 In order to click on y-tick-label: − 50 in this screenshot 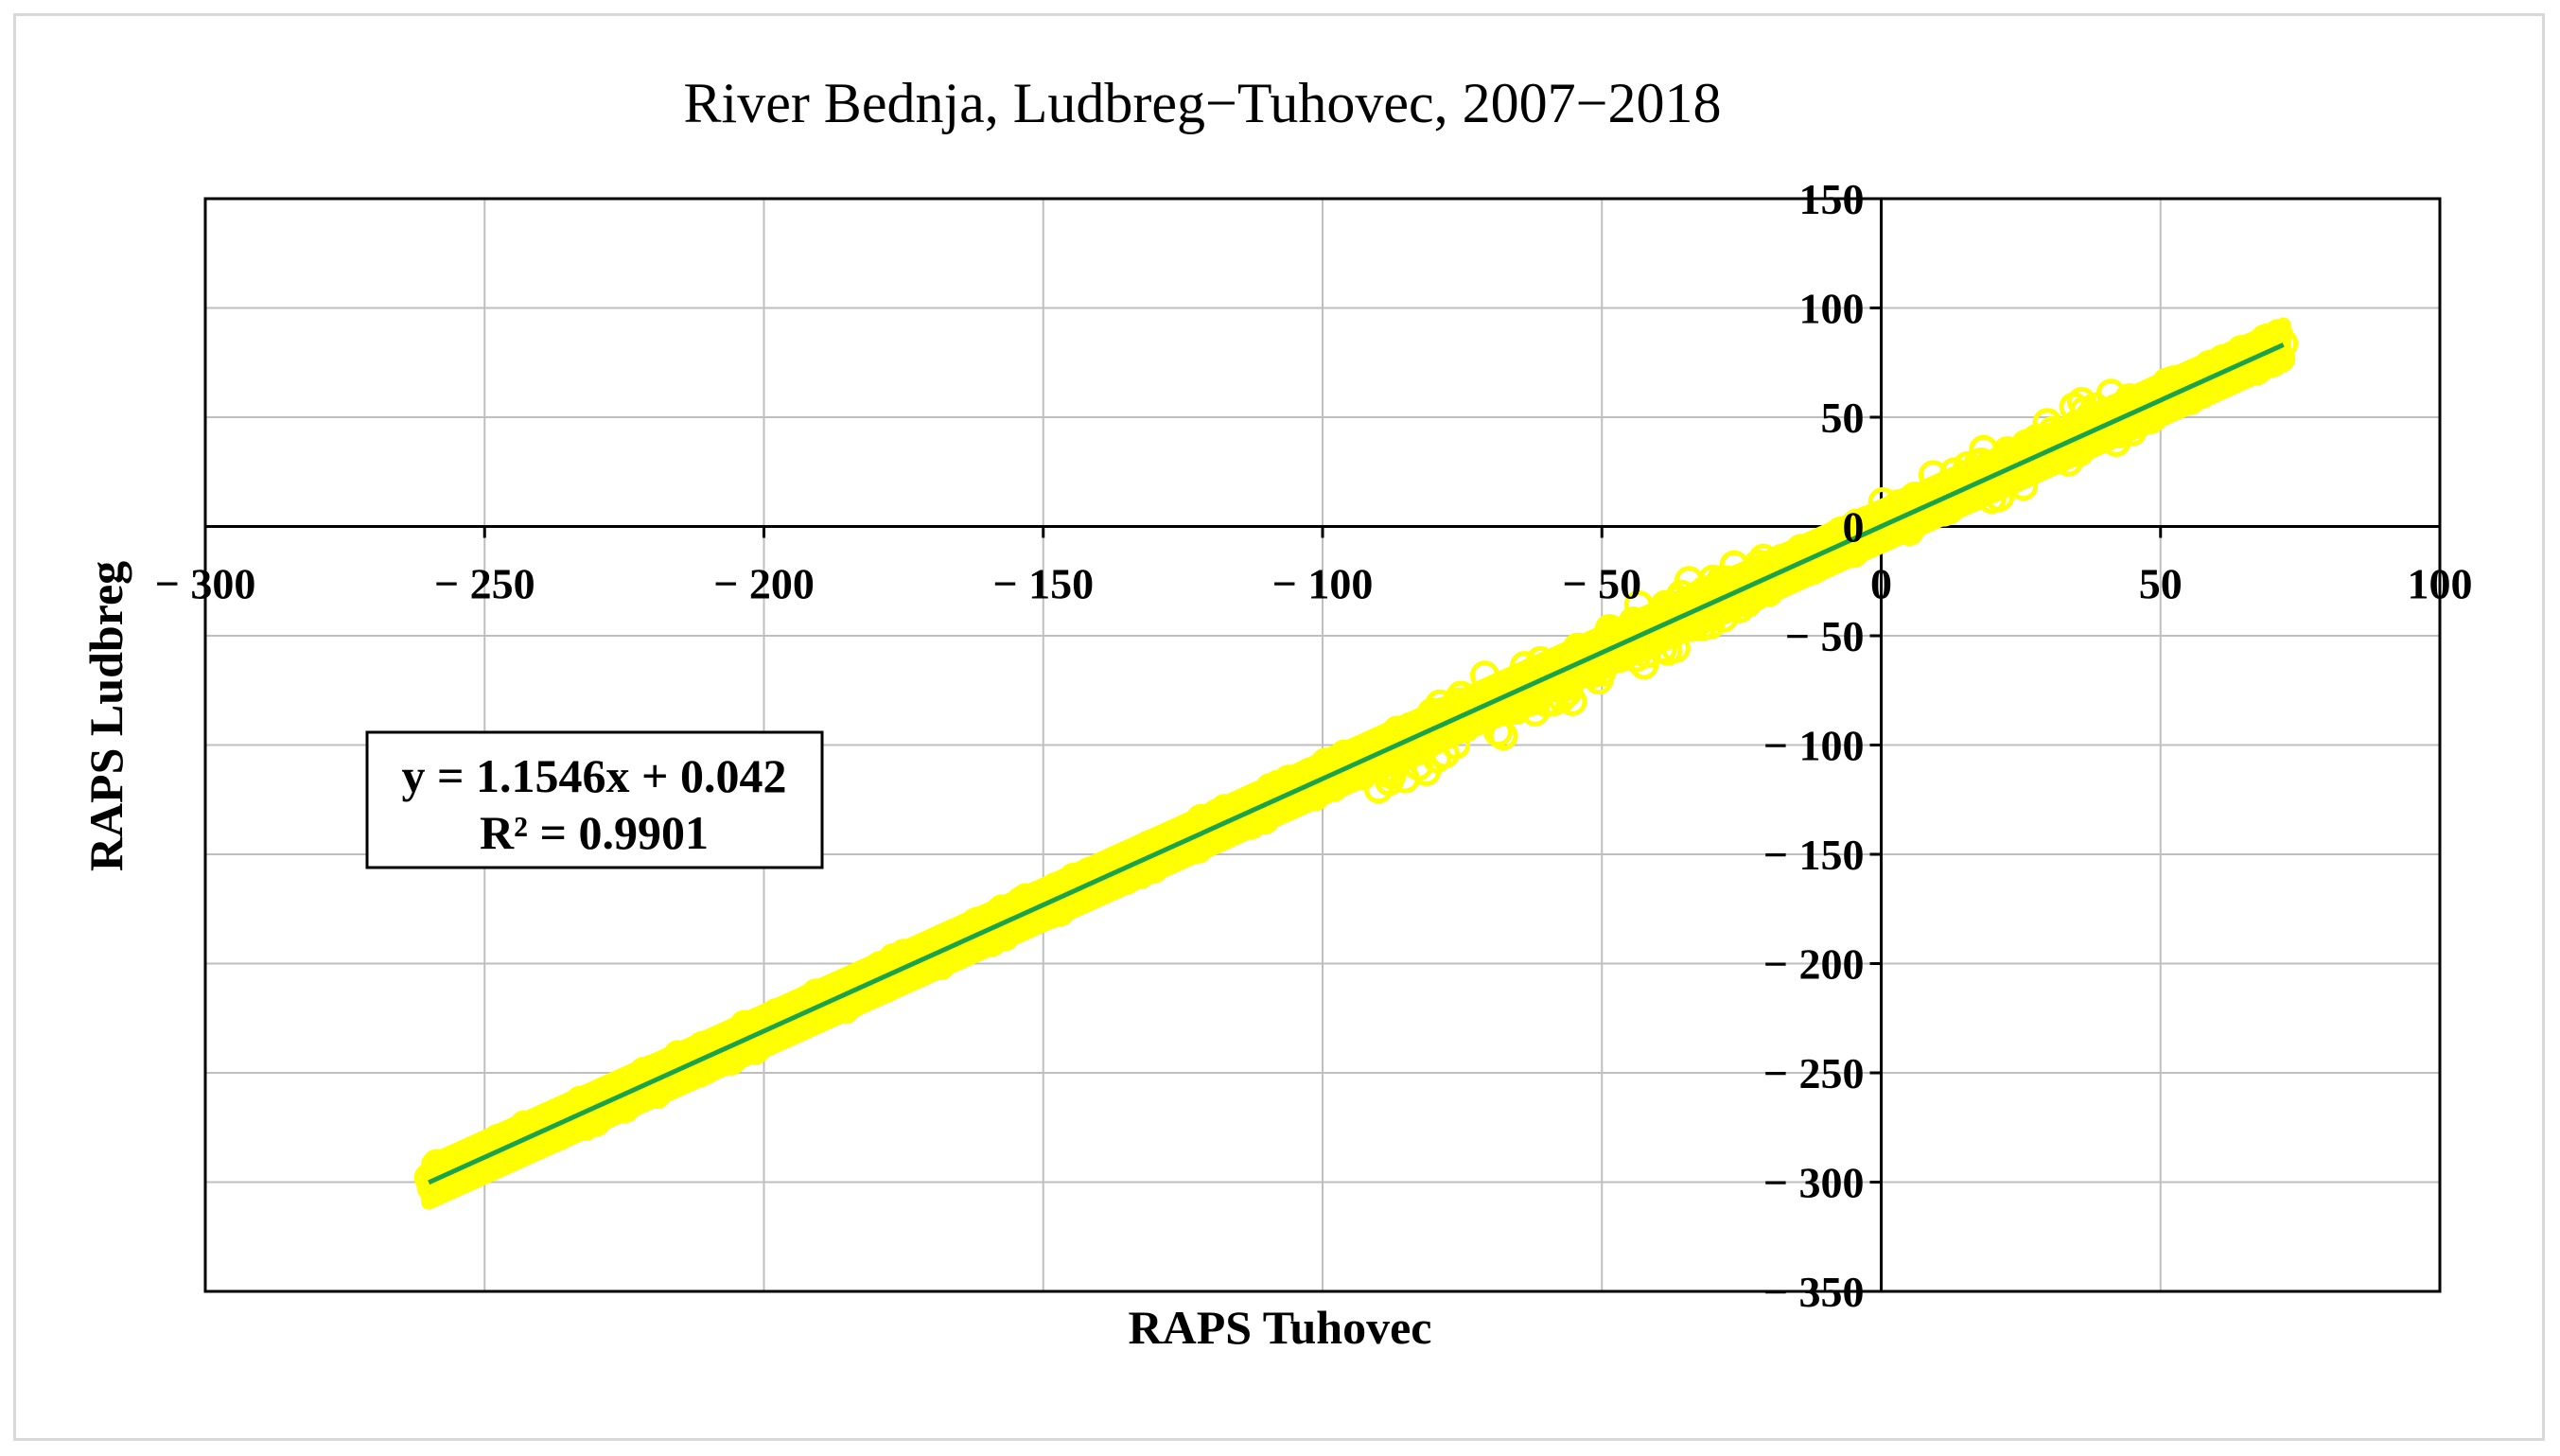, I will do `click(1825, 636)`.